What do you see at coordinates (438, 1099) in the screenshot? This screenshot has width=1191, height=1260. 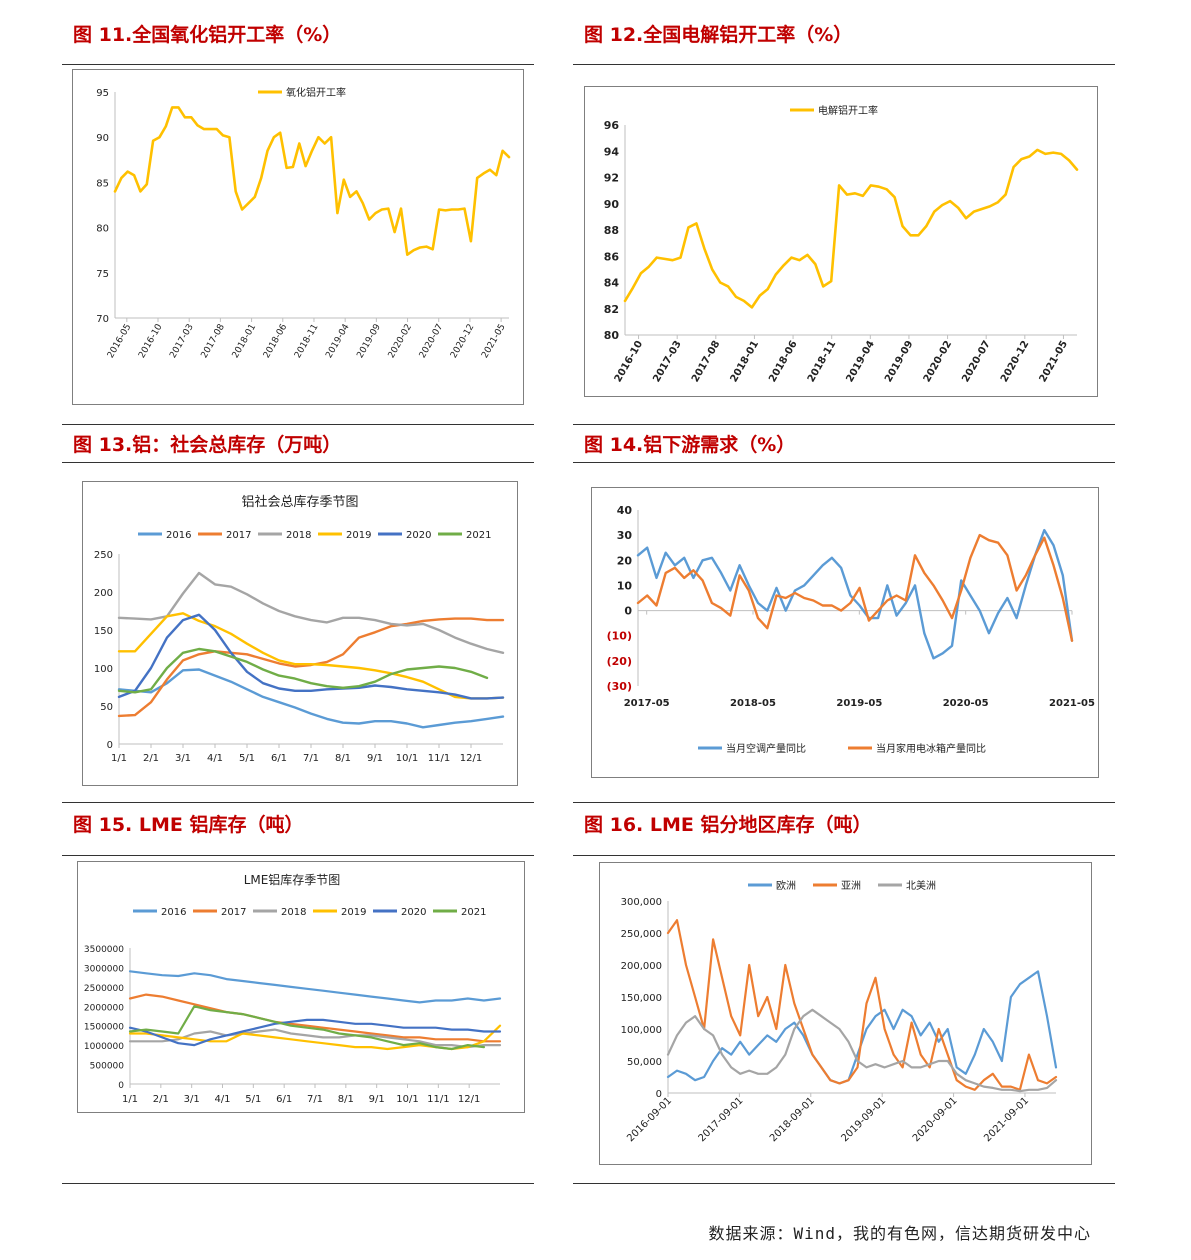 I see `fig15-xtick-10: 11/1` at bounding box center [438, 1099].